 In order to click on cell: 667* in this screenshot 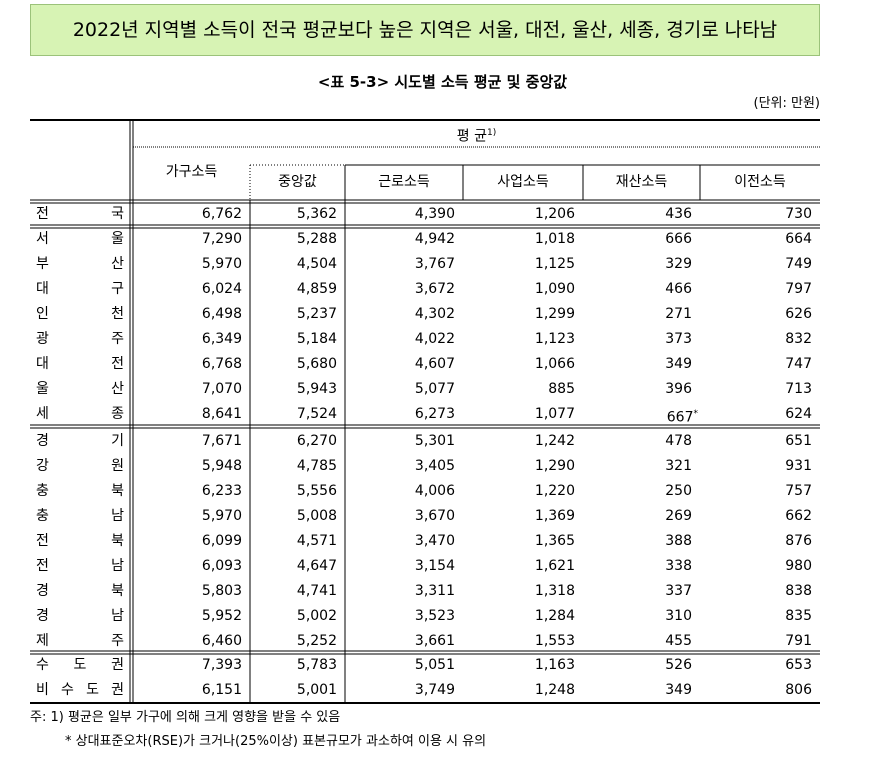, I will do `click(682, 416)`.